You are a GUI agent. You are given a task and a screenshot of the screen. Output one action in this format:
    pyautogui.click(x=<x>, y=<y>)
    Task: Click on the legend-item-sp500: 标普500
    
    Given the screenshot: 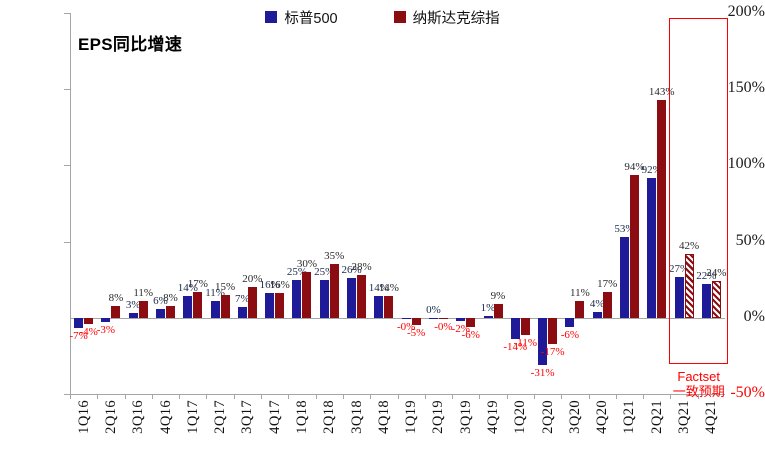 What is the action you would take?
    pyautogui.click(x=301, y=17)
    